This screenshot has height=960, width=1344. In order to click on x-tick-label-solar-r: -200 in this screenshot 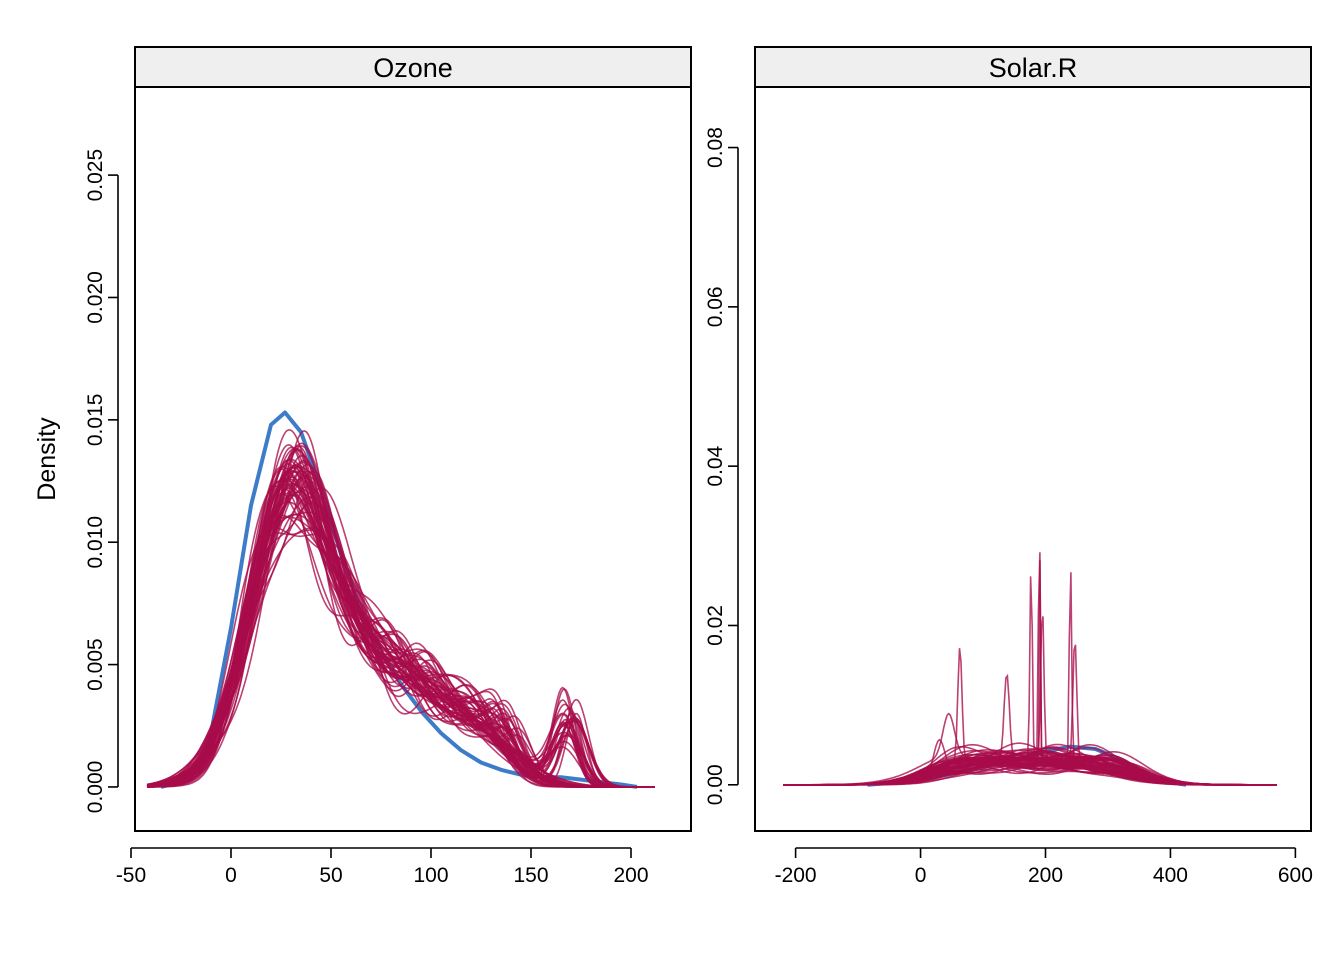, I will do `click(796, 875)`.